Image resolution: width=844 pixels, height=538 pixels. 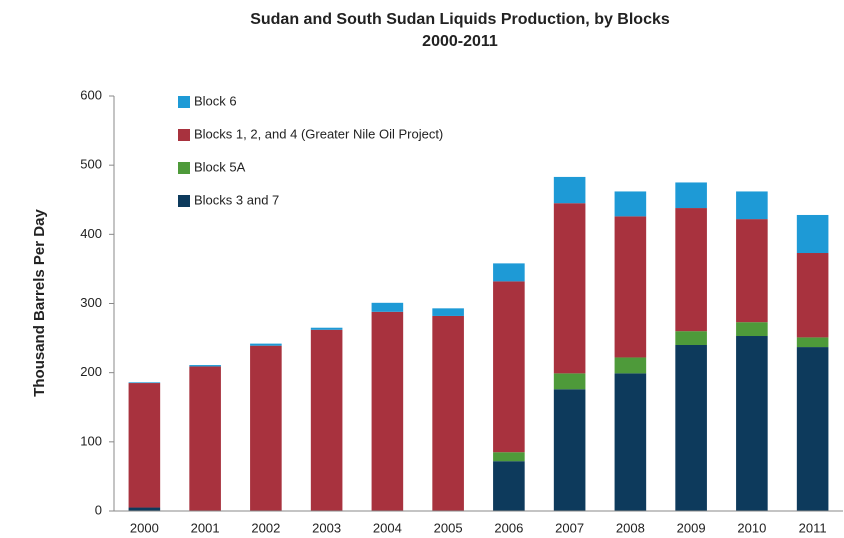 What do you see at coordinates (265, 527) in the screenshot?
I see `x-tick-label: 2002` at bounding box center [265, 527].